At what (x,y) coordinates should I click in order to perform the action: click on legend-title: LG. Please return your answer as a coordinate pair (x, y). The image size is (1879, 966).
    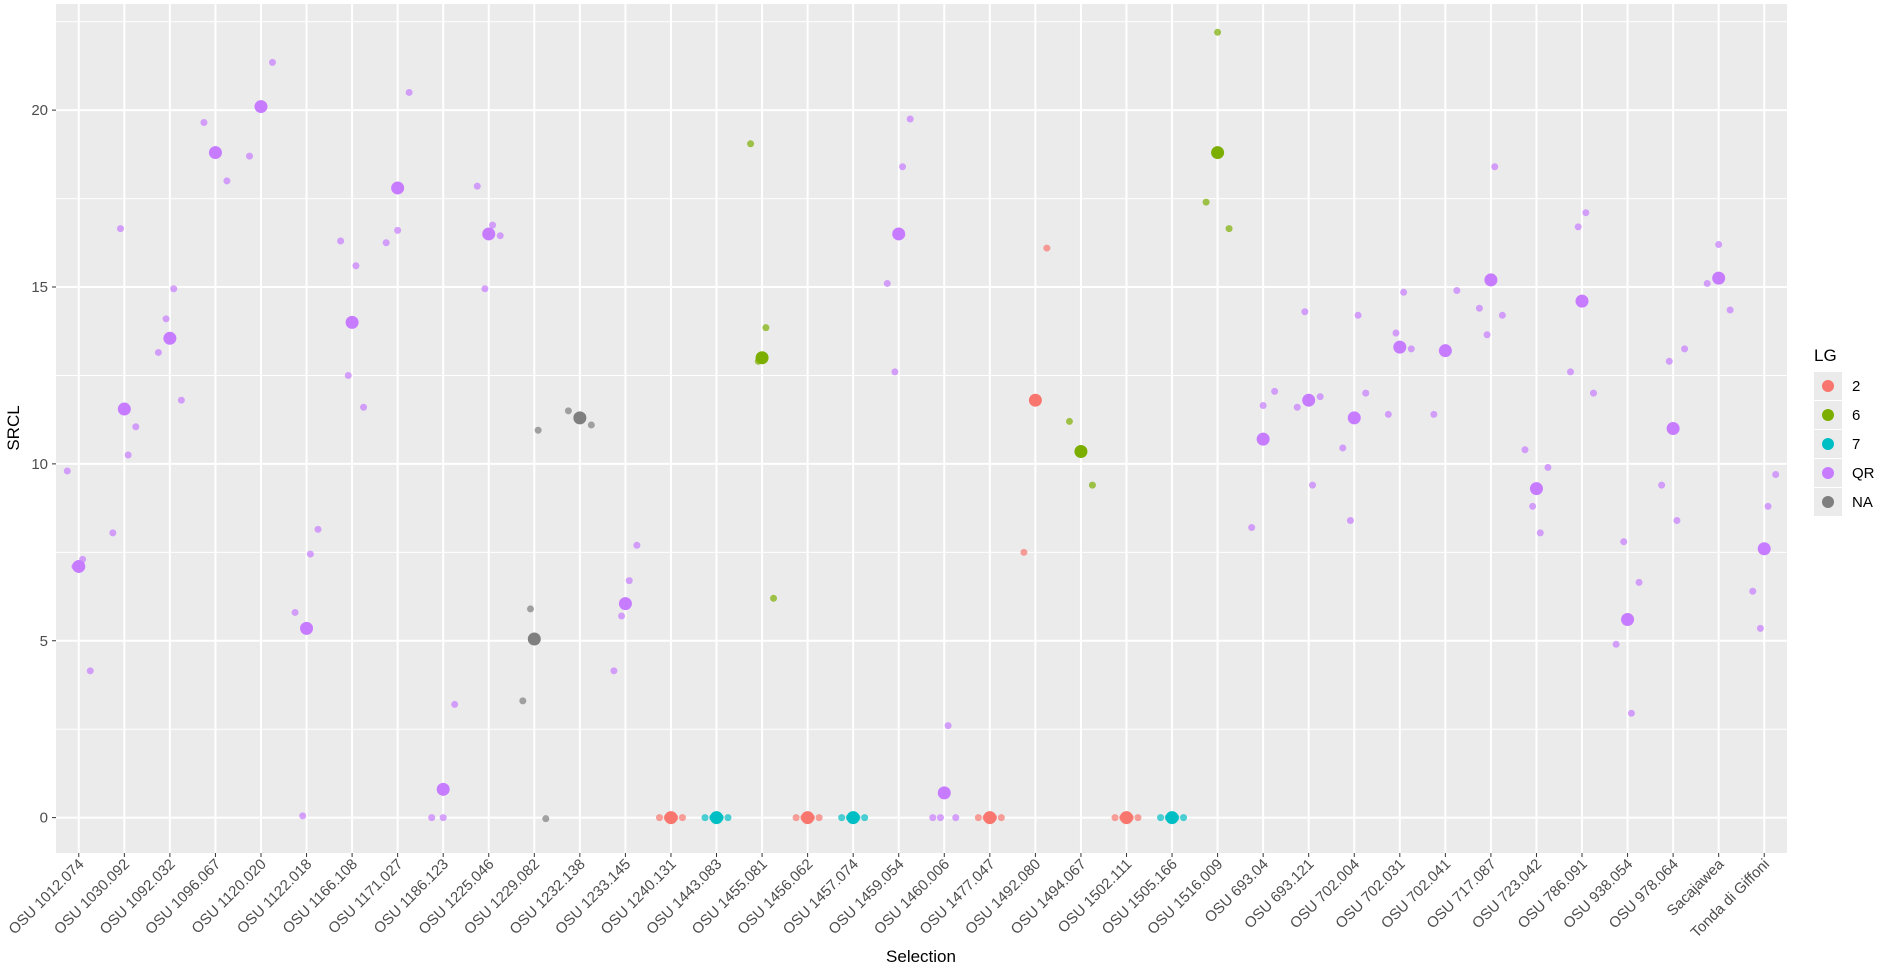
    Looking at the image, I should click on (1825, 355).